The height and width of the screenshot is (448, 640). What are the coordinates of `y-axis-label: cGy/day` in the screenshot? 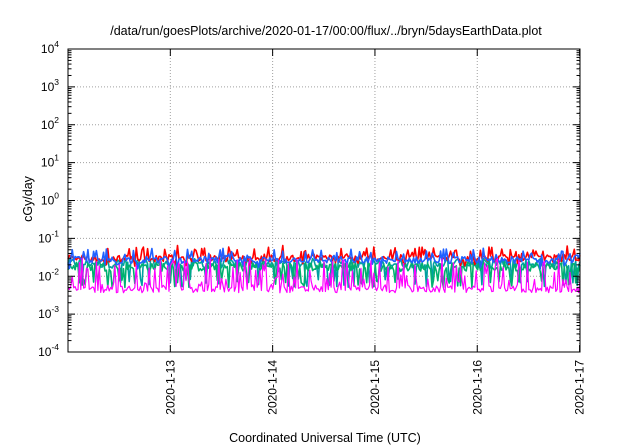 It's located at (28, 198).